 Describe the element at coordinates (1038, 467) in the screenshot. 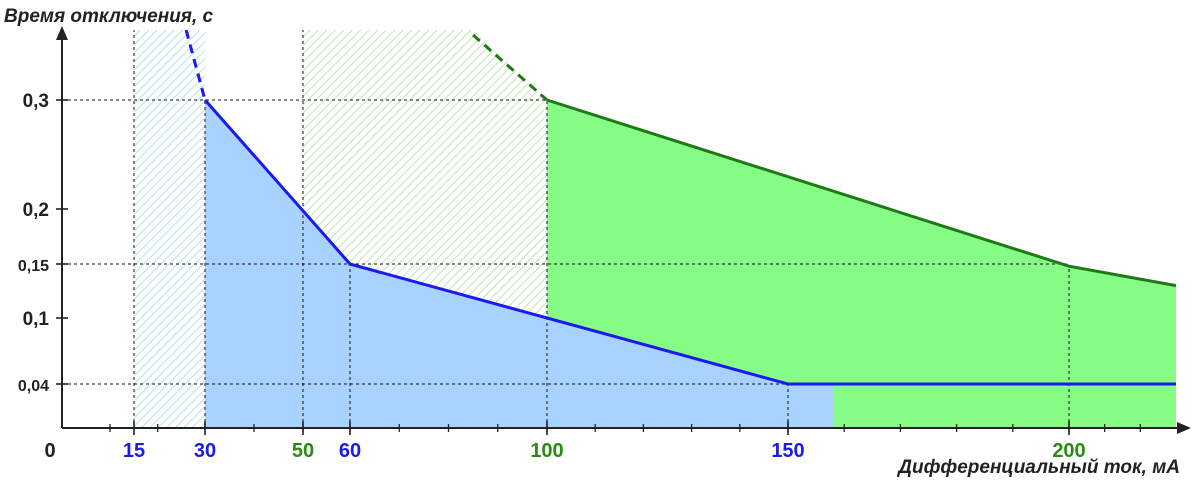

I see `x-axis-title: Дифференциальный ток, мА` at that location.